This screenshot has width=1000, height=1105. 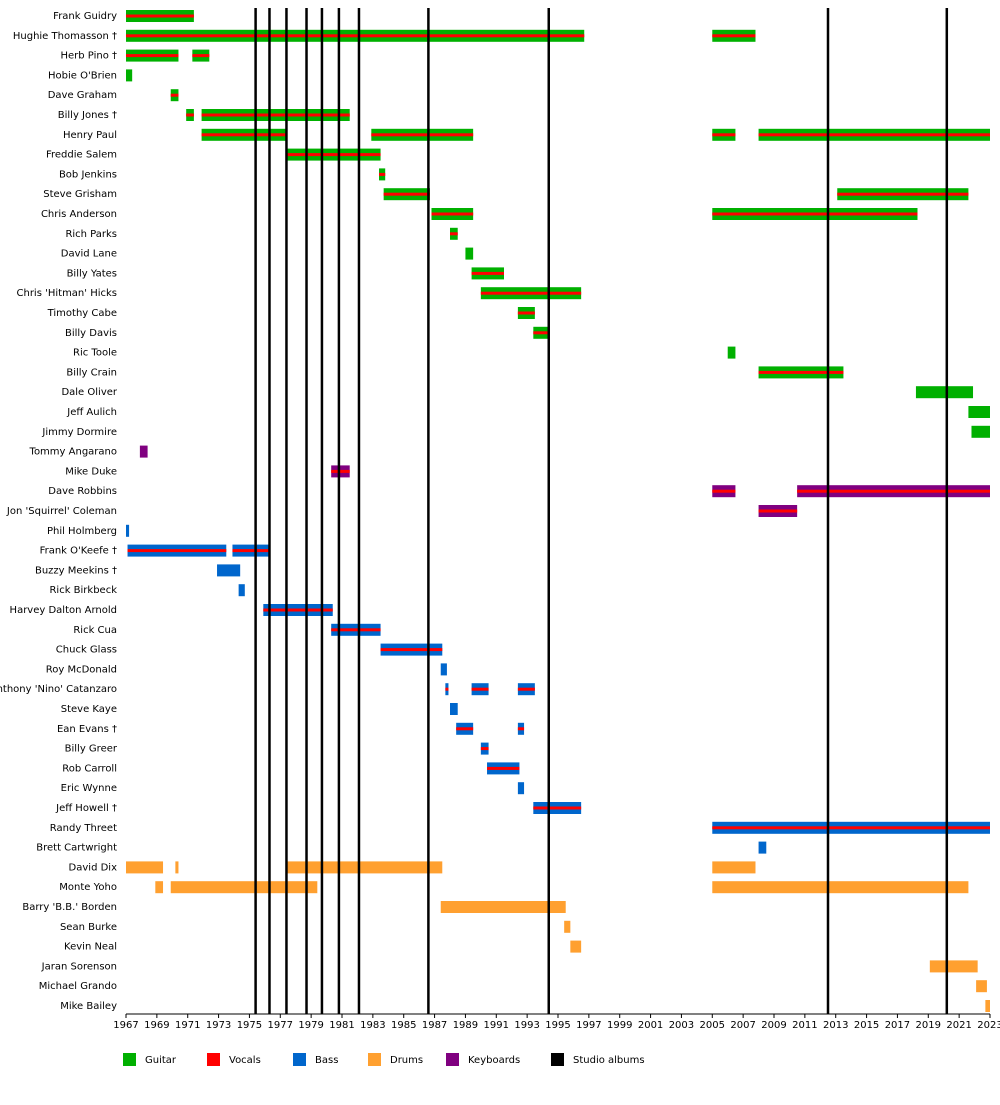 I want to click on member-name: David Dix, so click(x=93, y=867).